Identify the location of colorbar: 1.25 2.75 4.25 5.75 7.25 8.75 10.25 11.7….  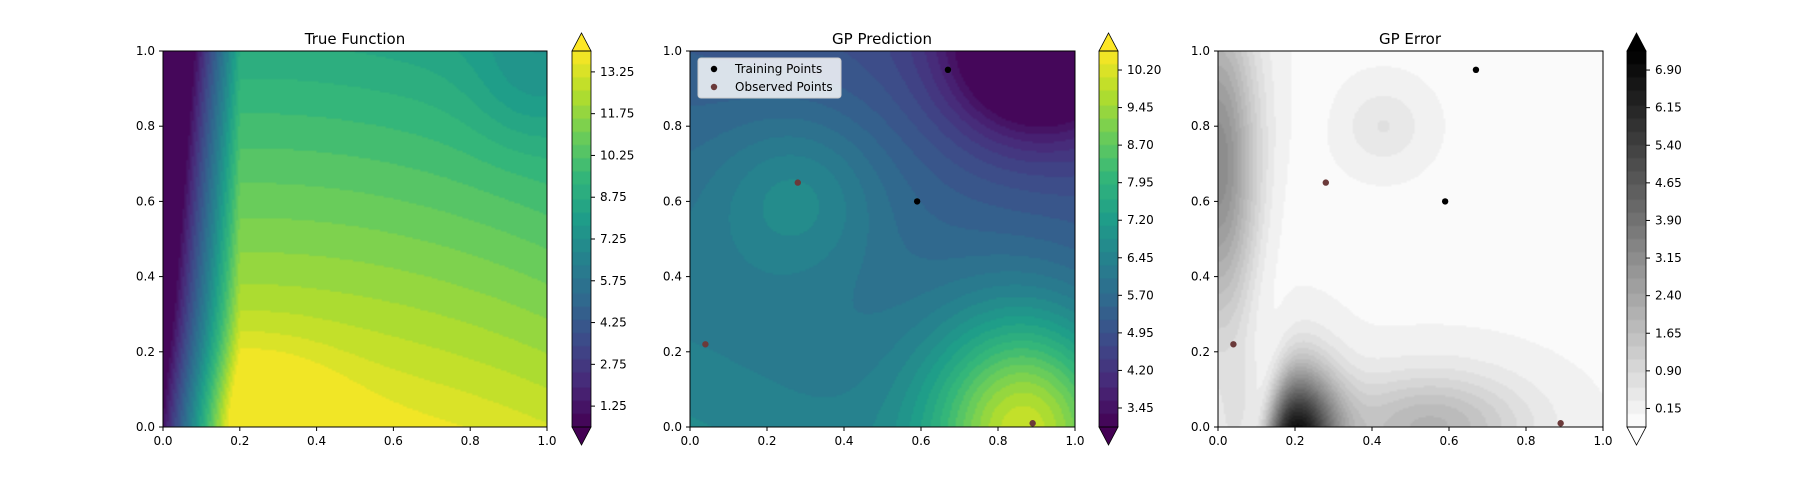
(602, 239).